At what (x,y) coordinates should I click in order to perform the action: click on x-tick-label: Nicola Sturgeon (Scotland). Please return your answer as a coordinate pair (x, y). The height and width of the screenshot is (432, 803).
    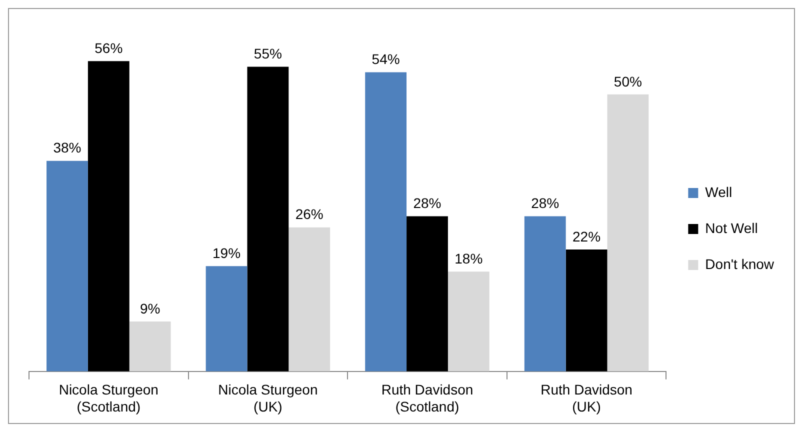
    Looking at the image, I should click on (108, 398).